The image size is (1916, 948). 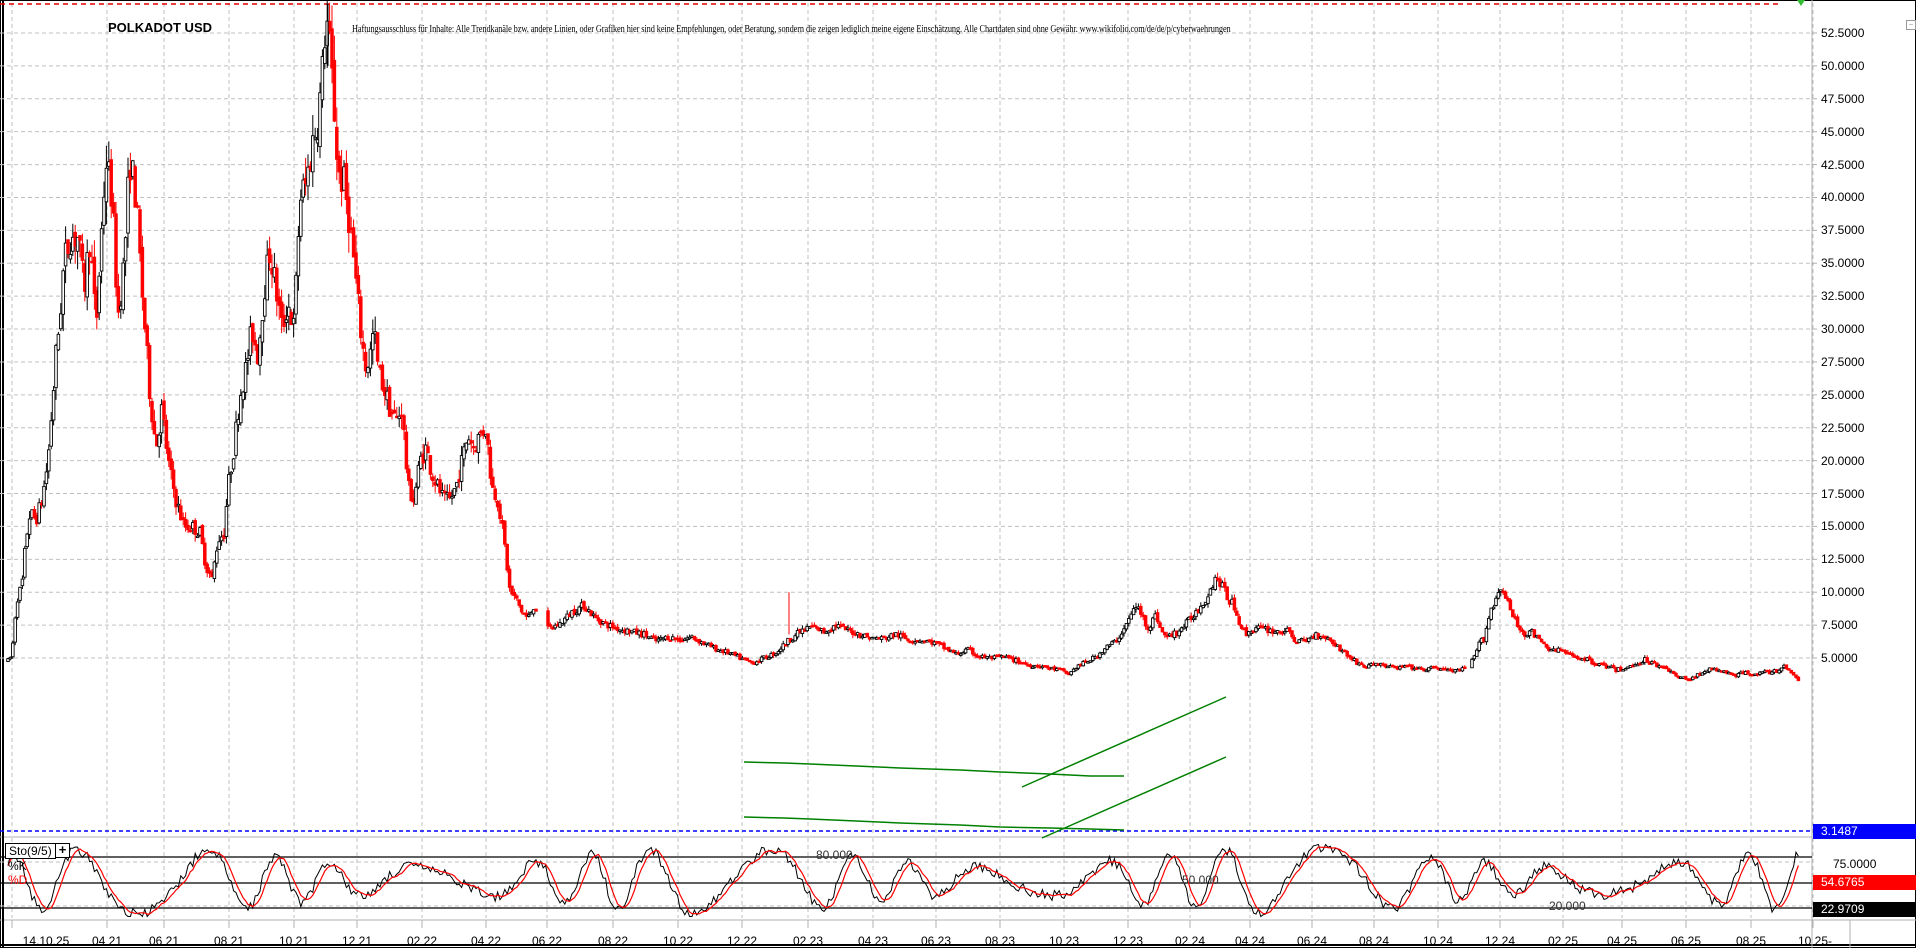 What do you see at coordinates (1374, 941) in the screenshot?
I see `date-axis-label: 08 24` at bounding box center [1374, 941].